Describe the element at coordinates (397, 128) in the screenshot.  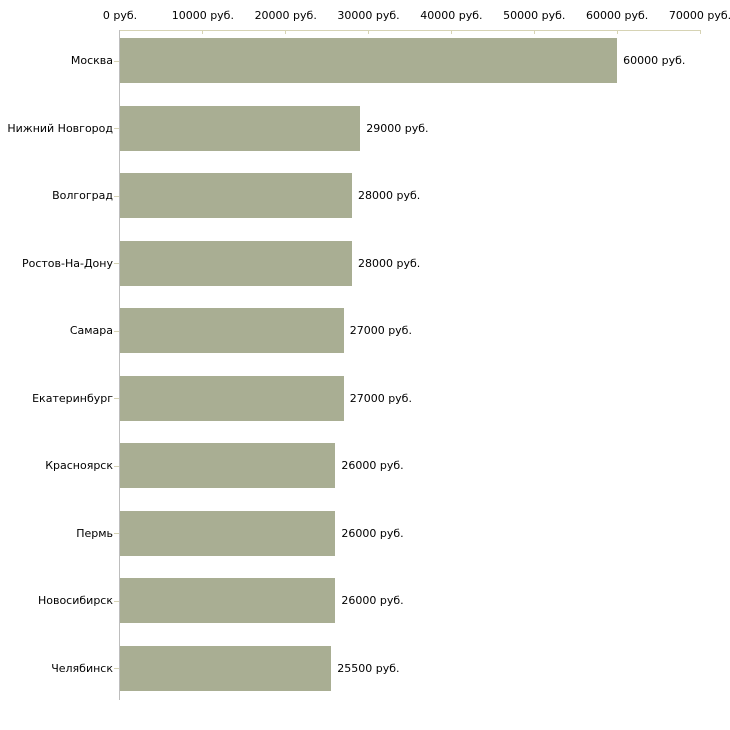
I see `value-label: 29000 руб.` at that location.